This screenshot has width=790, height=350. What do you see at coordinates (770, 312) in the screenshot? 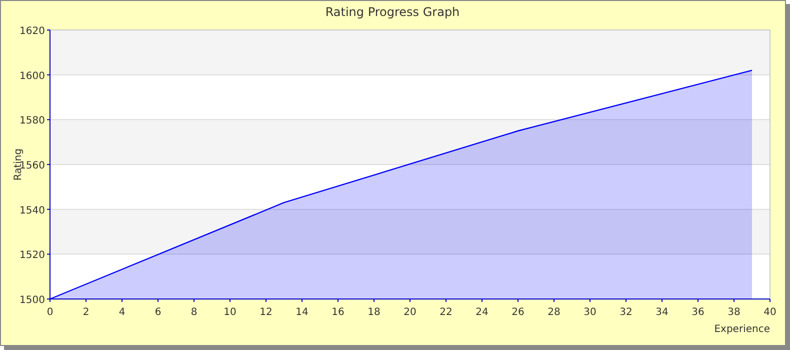
I see `x-tick-label: 40` at bounding box center [770, 312].